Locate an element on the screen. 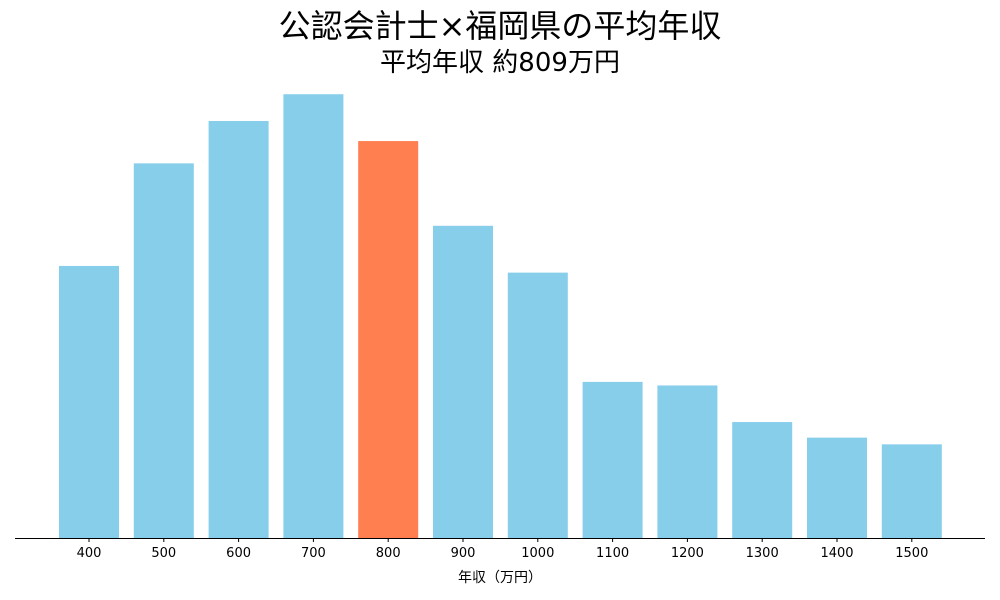  x-tick-label: 400 is located at coordinates (89, 553).